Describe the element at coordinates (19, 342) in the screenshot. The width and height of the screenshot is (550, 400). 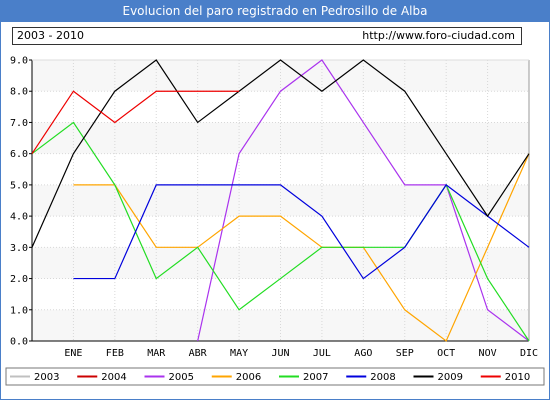
I see `y-tick-label: 0.0` at that location.